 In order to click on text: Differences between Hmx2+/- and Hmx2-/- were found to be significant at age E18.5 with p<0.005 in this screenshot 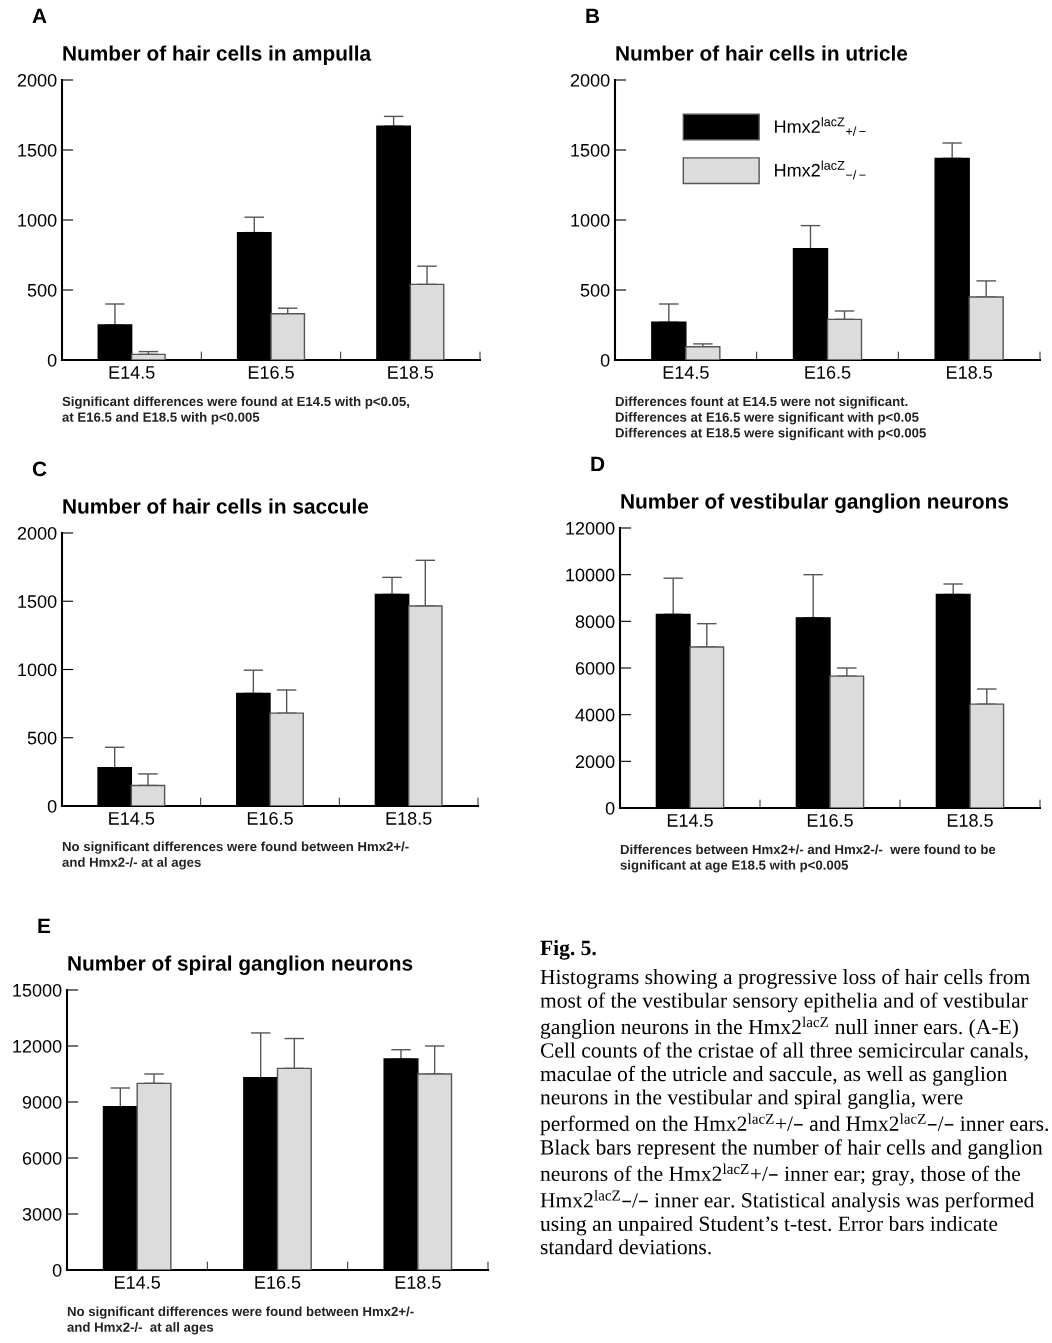, I will do `click(808, 858)`.